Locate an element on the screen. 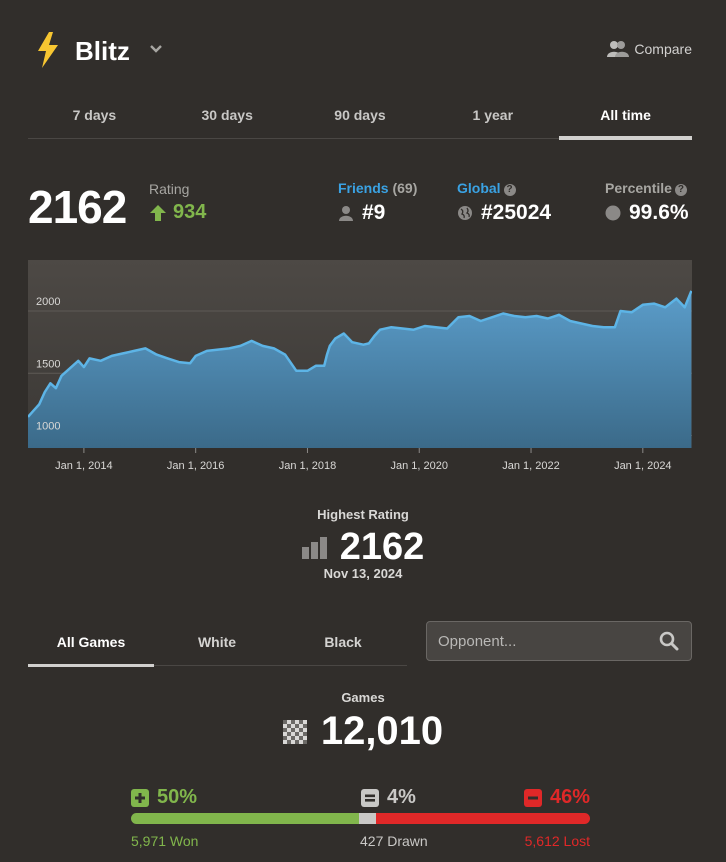  tab-all-time: All time is located at coordinates (625, 118).